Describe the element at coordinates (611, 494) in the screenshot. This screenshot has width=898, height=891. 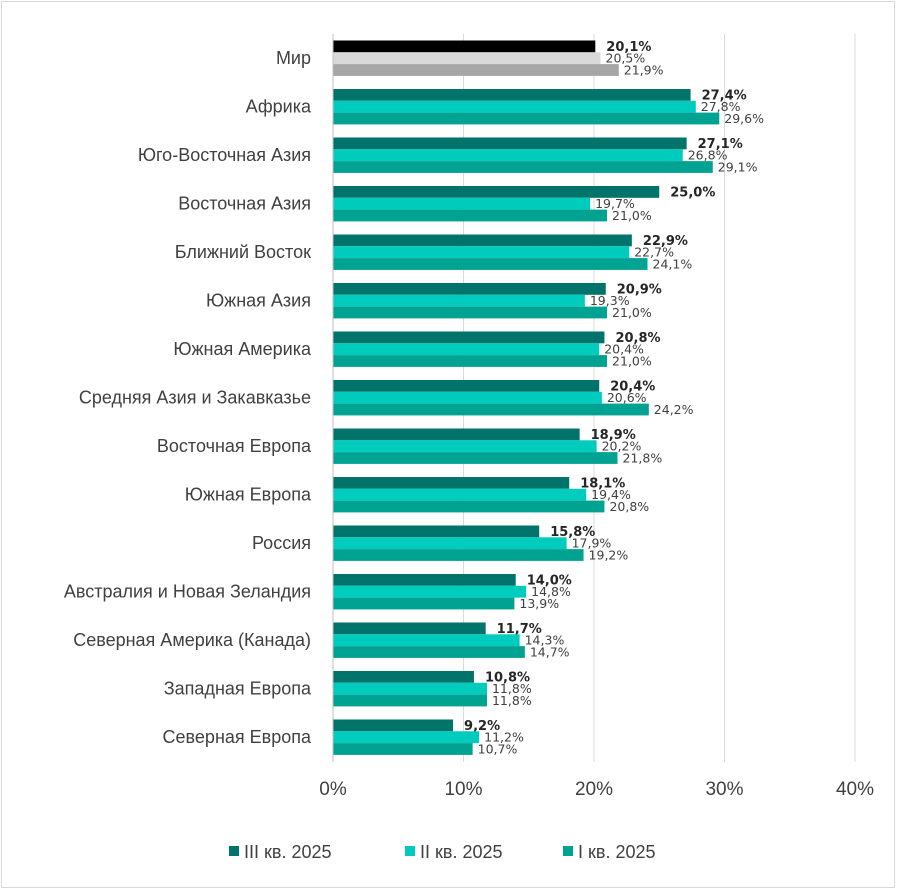
I see `data-label: 19,4%` at that location.